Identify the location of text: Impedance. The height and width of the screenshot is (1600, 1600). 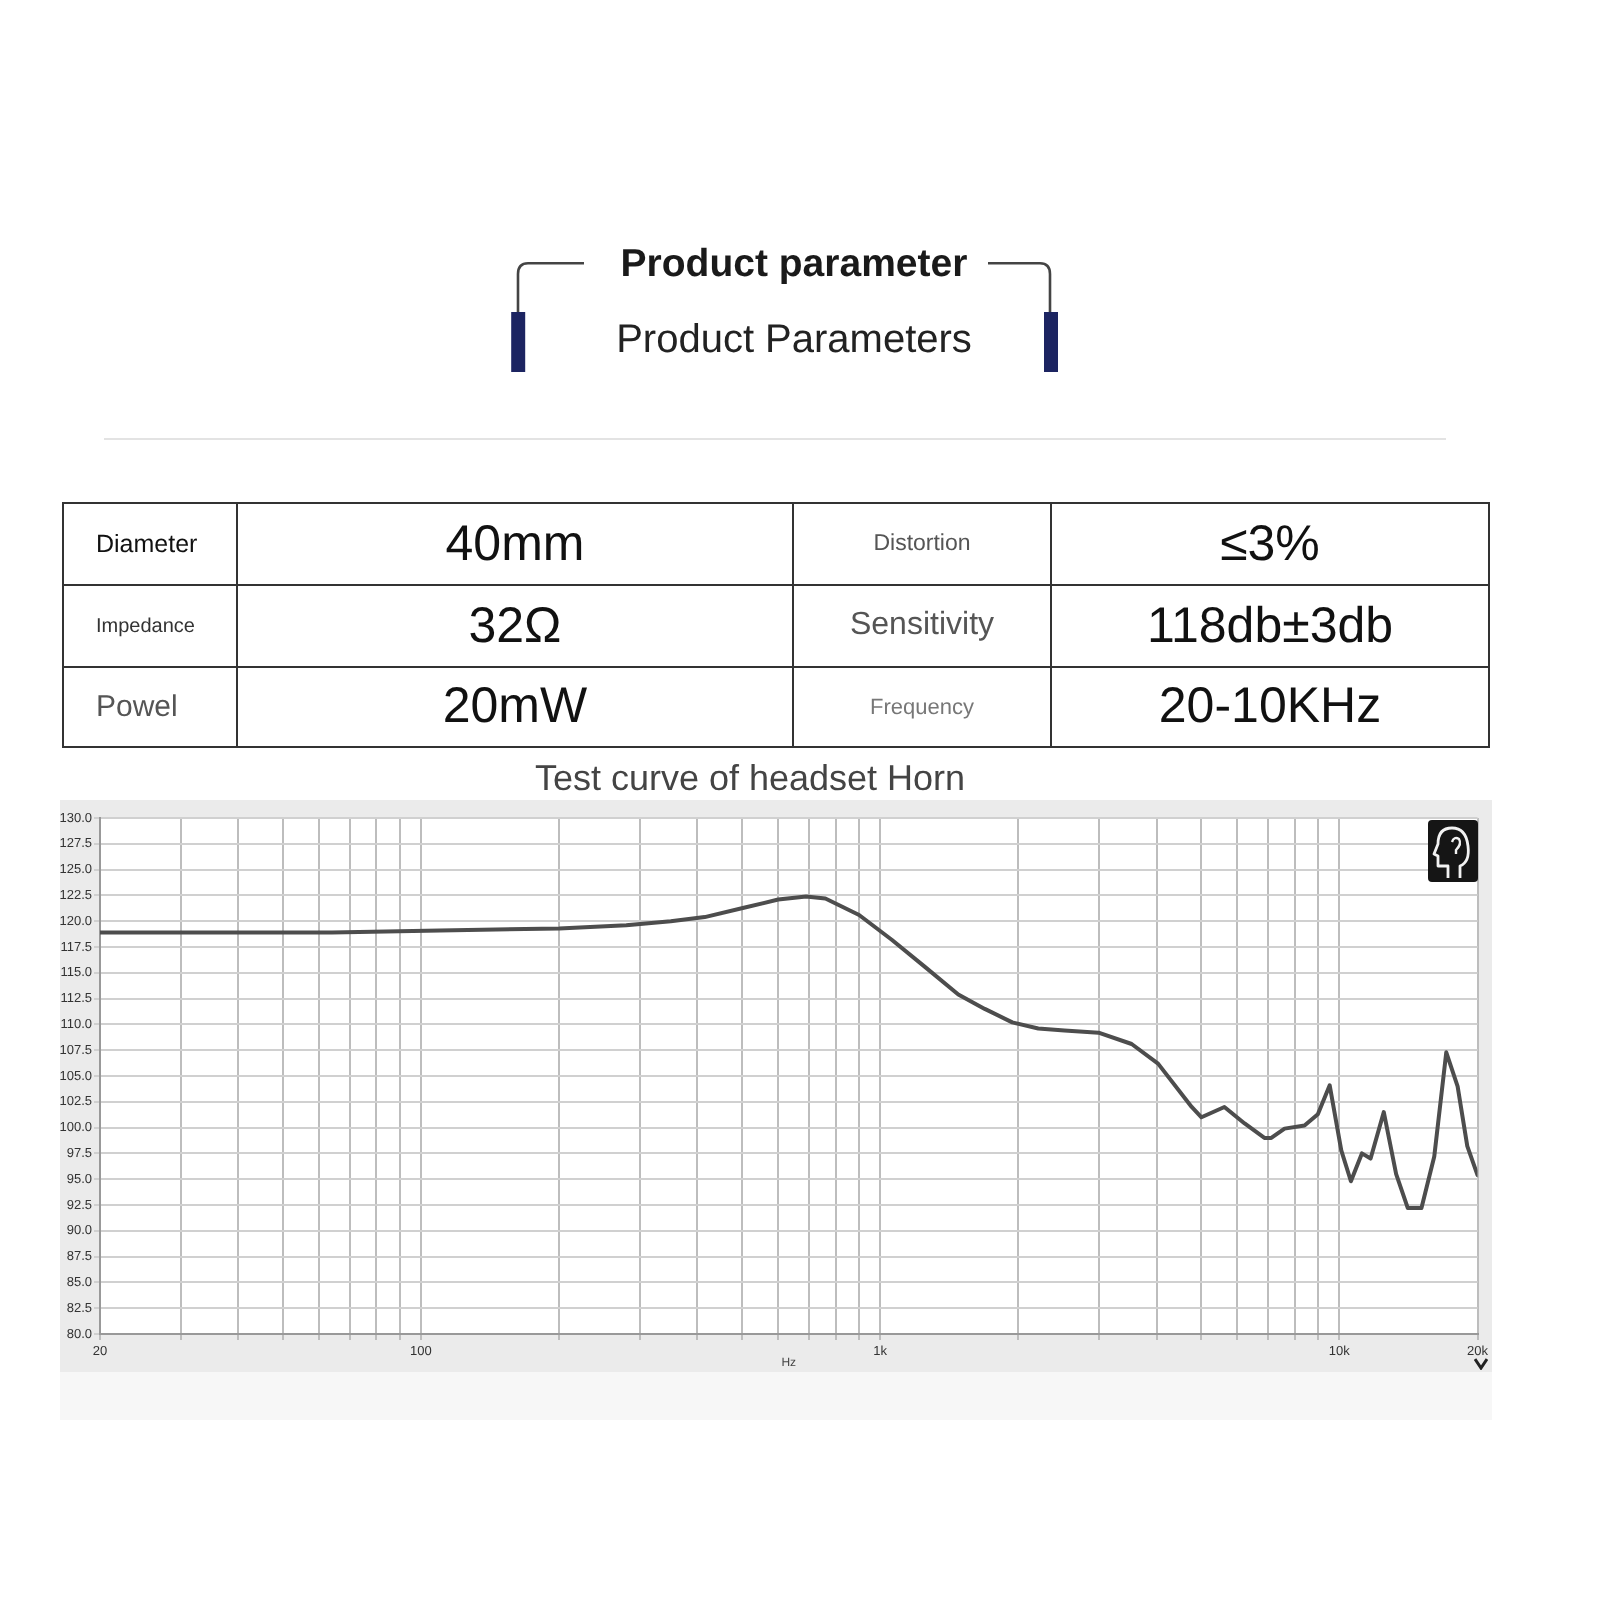
(145, 626).